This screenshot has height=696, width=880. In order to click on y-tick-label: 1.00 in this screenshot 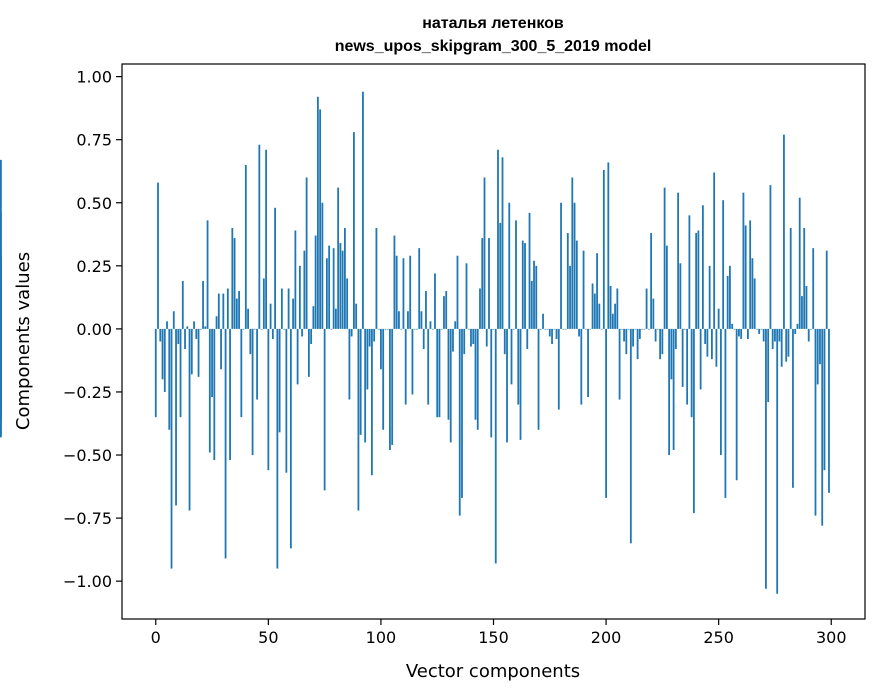, I will do `click(94, 77)`.